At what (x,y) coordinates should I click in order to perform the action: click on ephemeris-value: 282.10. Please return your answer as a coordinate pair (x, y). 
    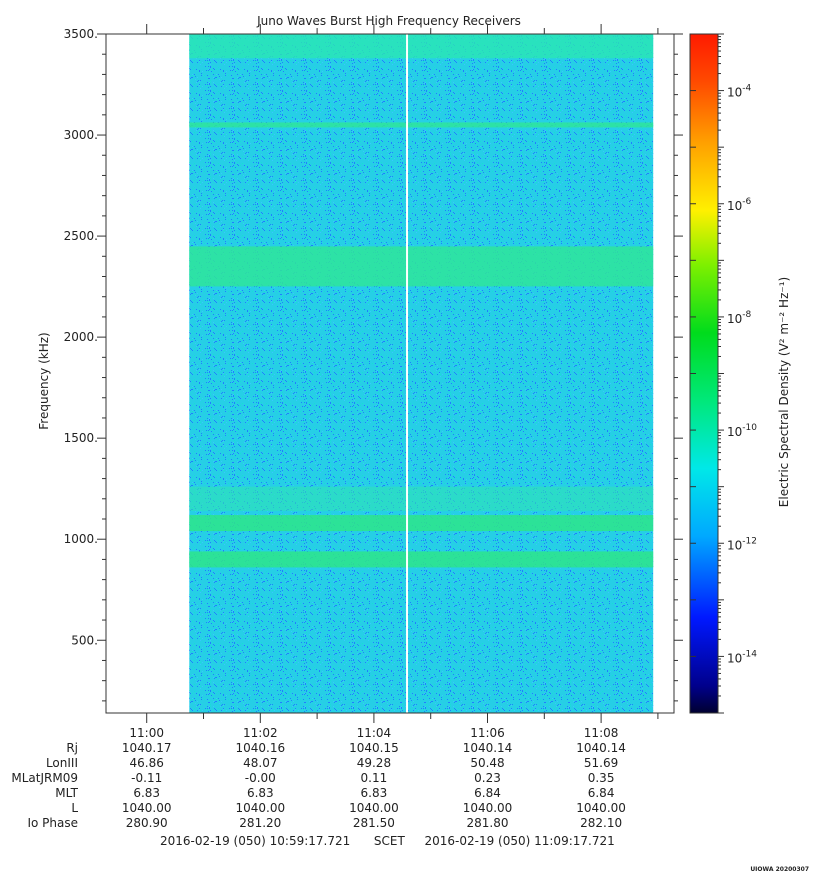
    Looking at the image, I should click on (601, 823).